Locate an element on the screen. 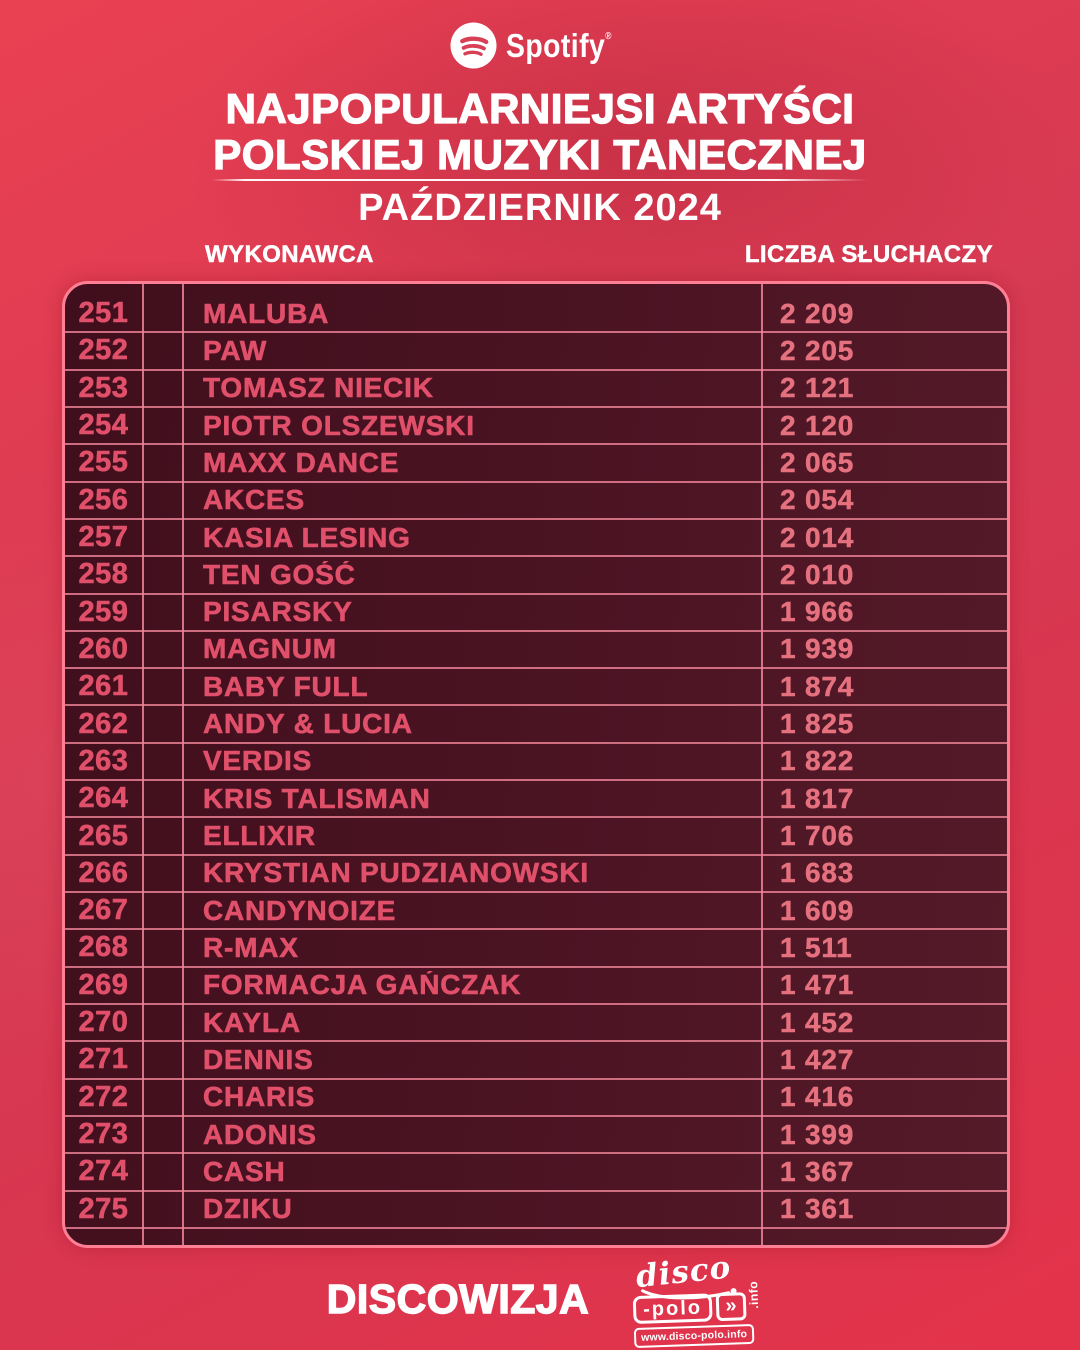 This screenshot has width=1080, height=1350. polo-box-row: -polo » is located at coordinates (689, 1308).